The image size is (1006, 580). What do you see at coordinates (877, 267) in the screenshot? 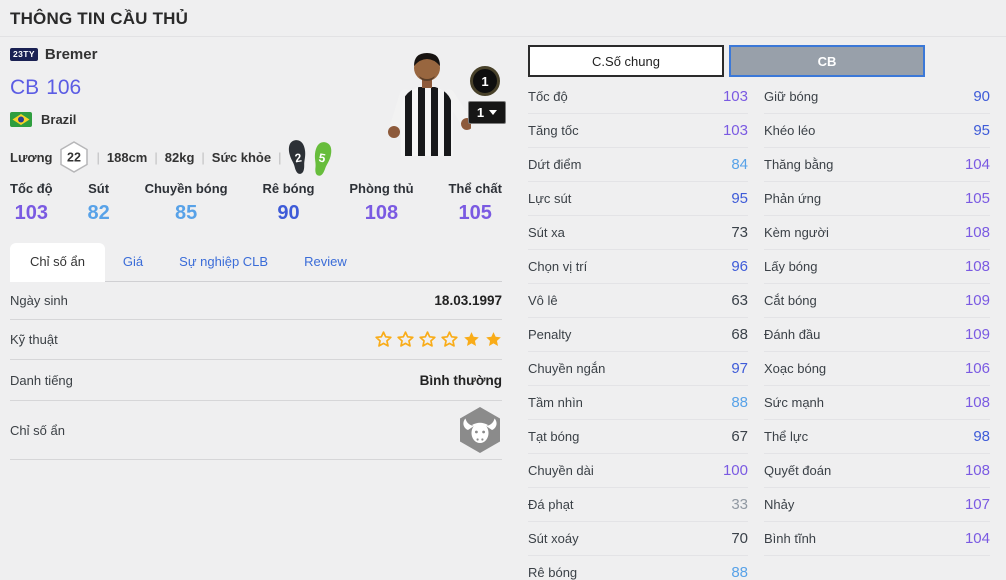
I see `stat-row: Lấy bóng 108` at bounding box center [877, 267].